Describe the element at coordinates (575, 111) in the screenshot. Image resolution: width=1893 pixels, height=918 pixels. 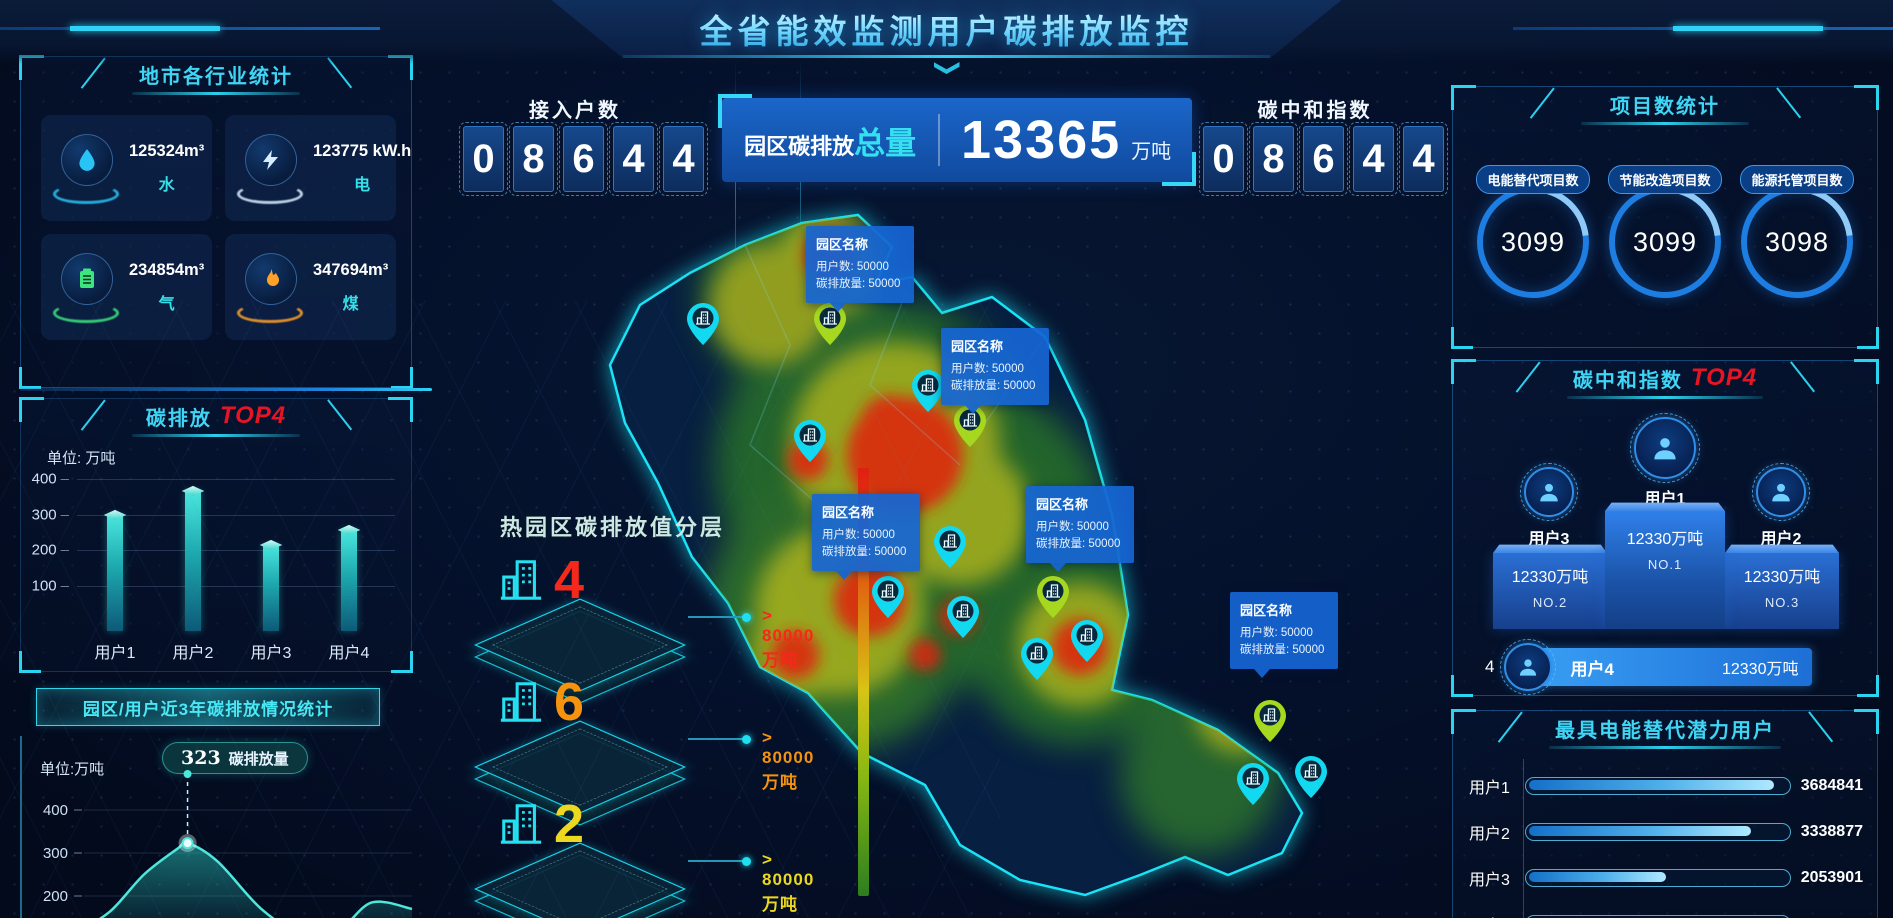
I see `access-users-label: 接入户数` at that location.